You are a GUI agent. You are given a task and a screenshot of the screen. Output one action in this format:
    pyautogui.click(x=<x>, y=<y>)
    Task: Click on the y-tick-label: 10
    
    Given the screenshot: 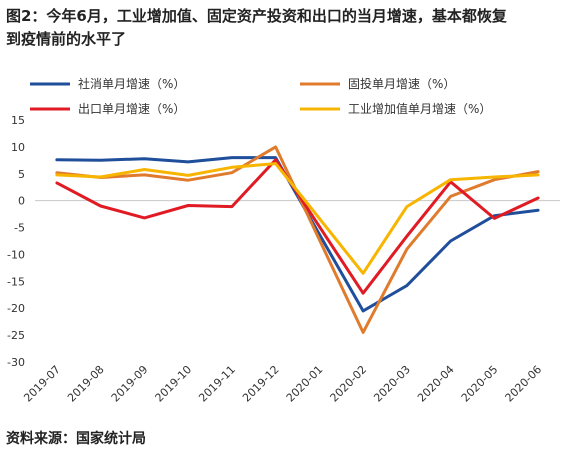 What is the action you would take?
    pyautogui.click(x=18, y=147)
    